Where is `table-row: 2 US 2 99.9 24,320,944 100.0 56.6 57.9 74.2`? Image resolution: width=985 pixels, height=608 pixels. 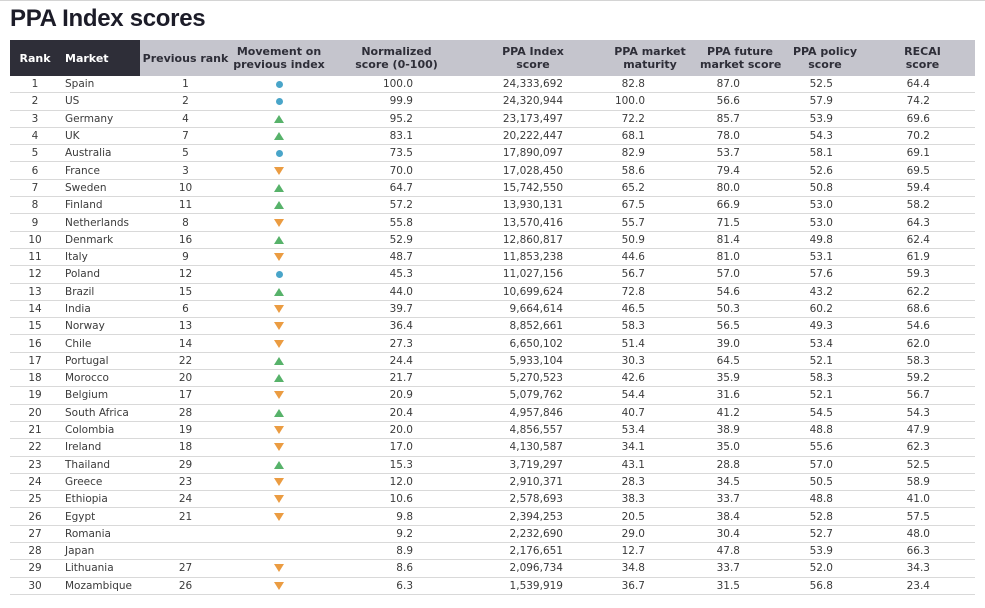
table-row: 2 US 2 99.9 24,320,944 100.0 56.6 57.9 74.2 is located at coordinates (492, 101).